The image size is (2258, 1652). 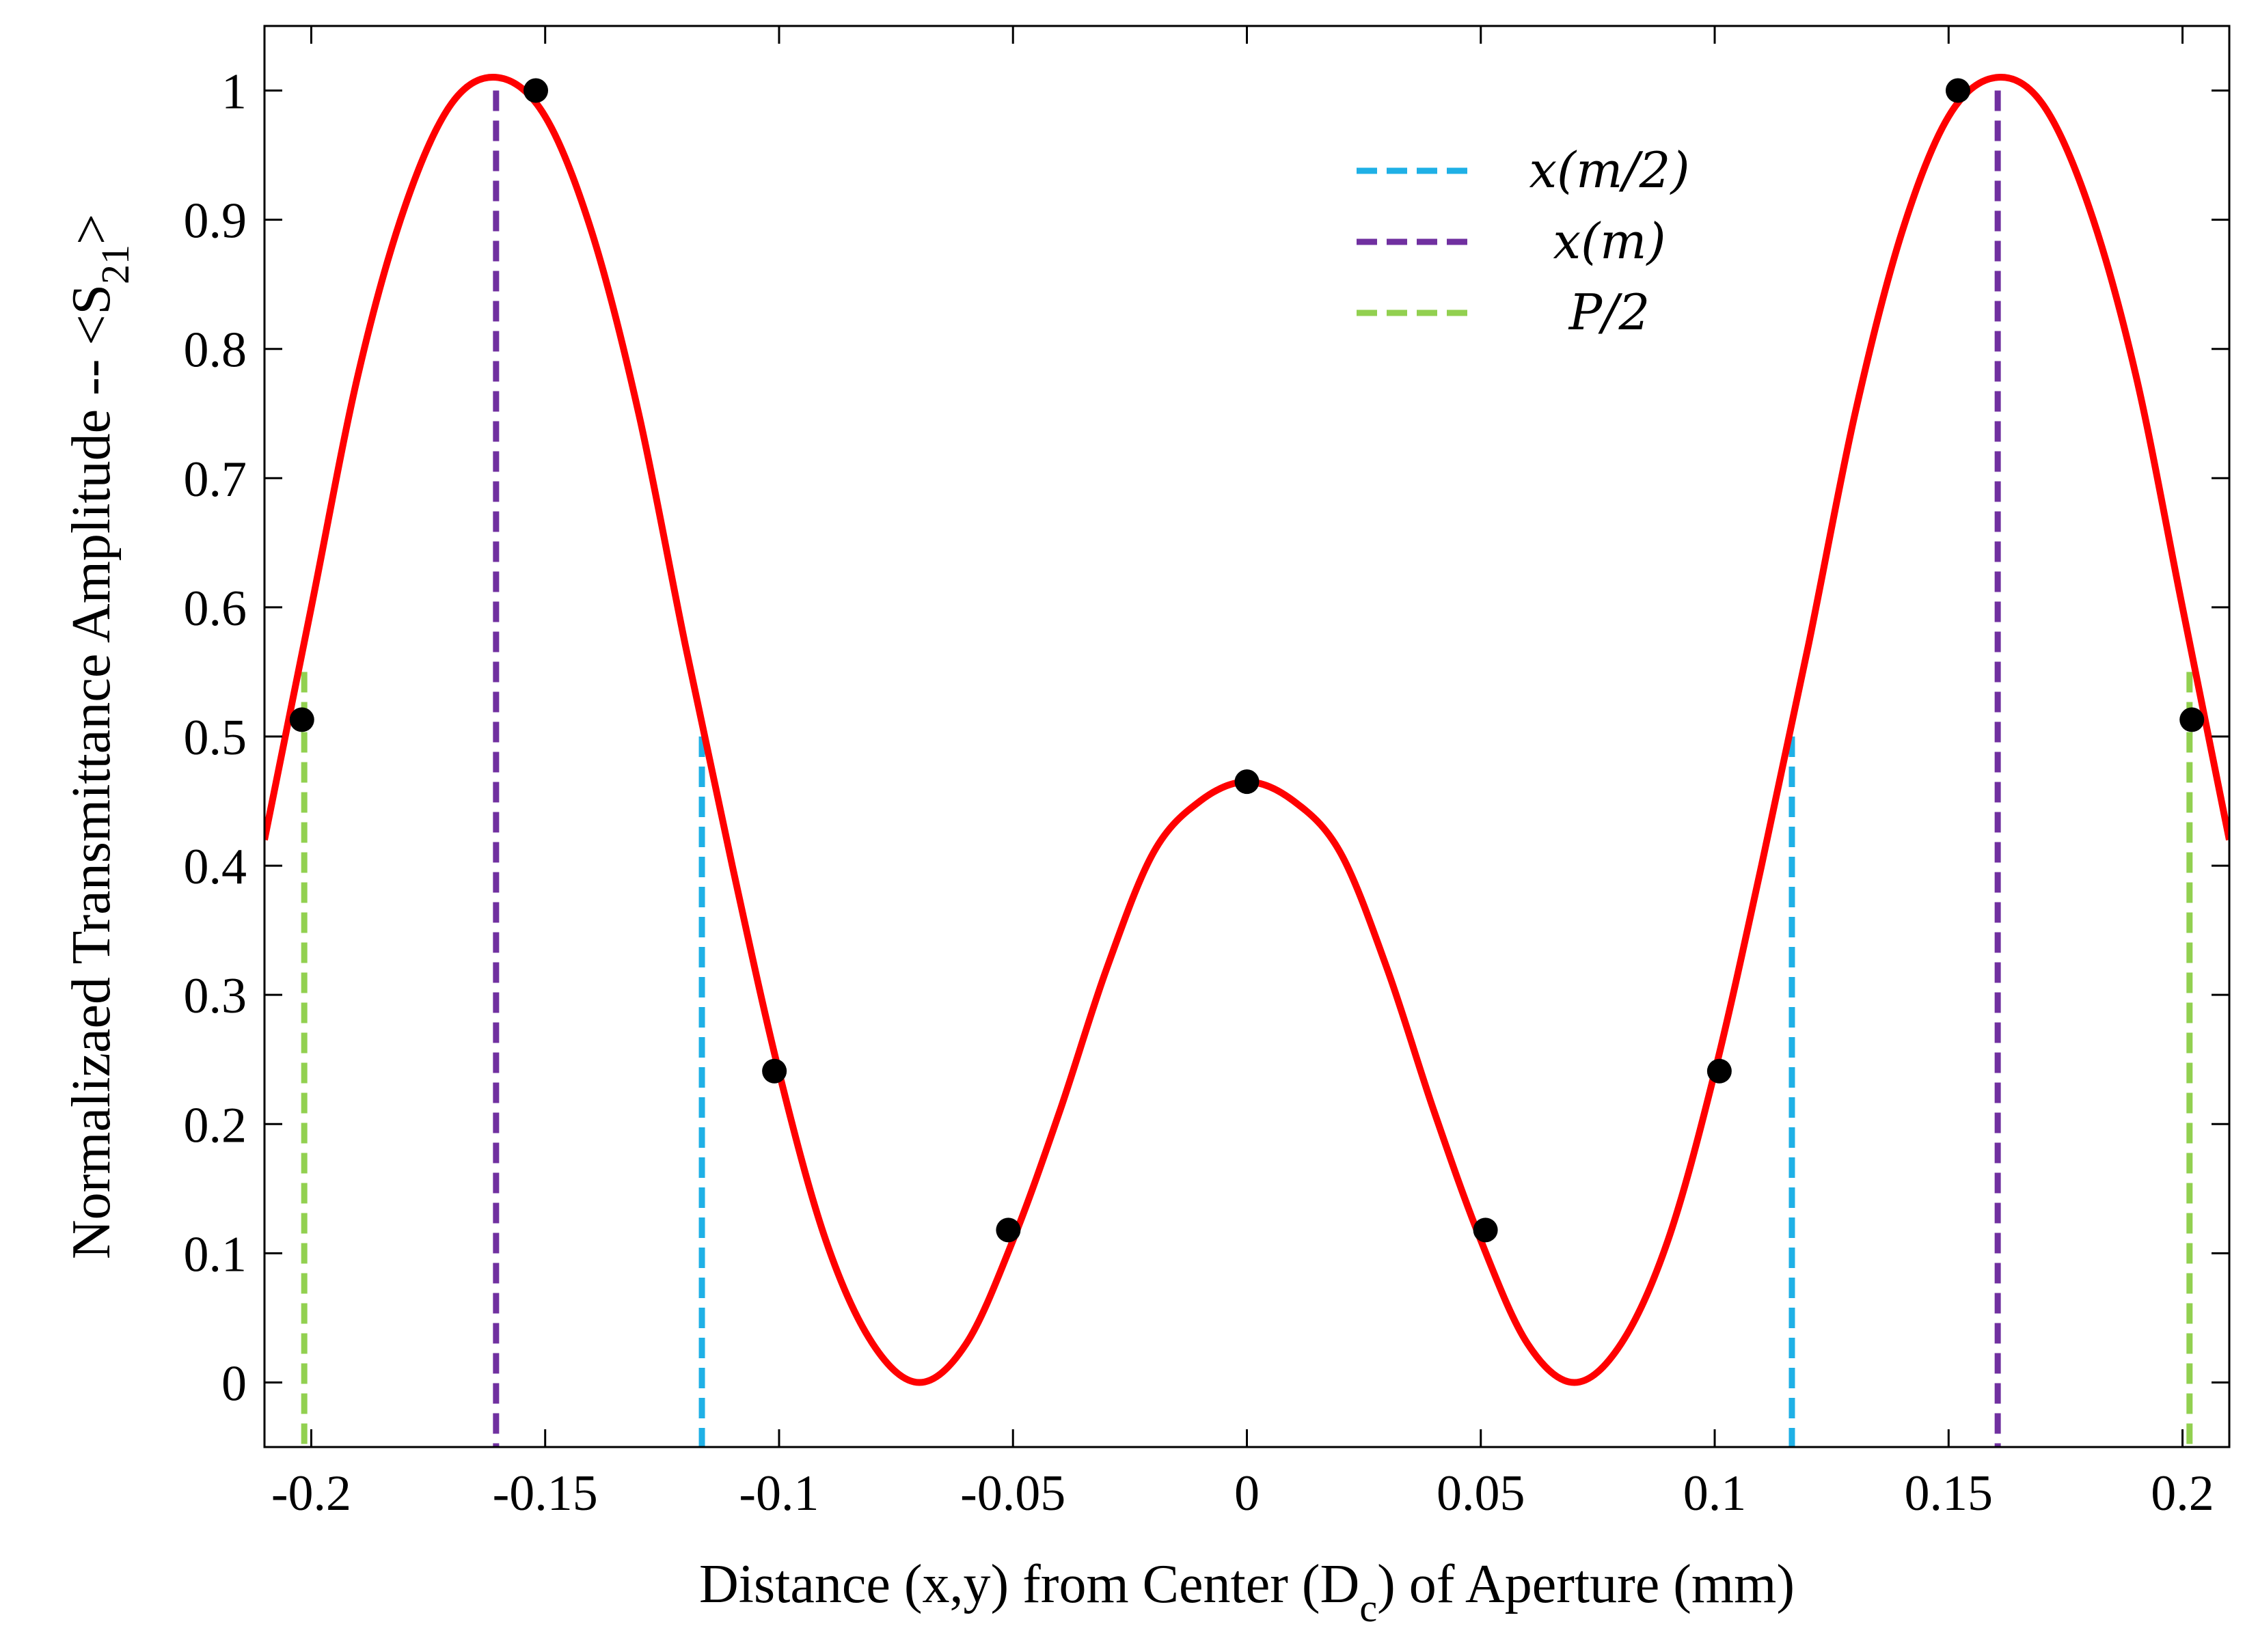 I want to click on x-axis-label-subscript: c, so click(x=1368, y=1608).